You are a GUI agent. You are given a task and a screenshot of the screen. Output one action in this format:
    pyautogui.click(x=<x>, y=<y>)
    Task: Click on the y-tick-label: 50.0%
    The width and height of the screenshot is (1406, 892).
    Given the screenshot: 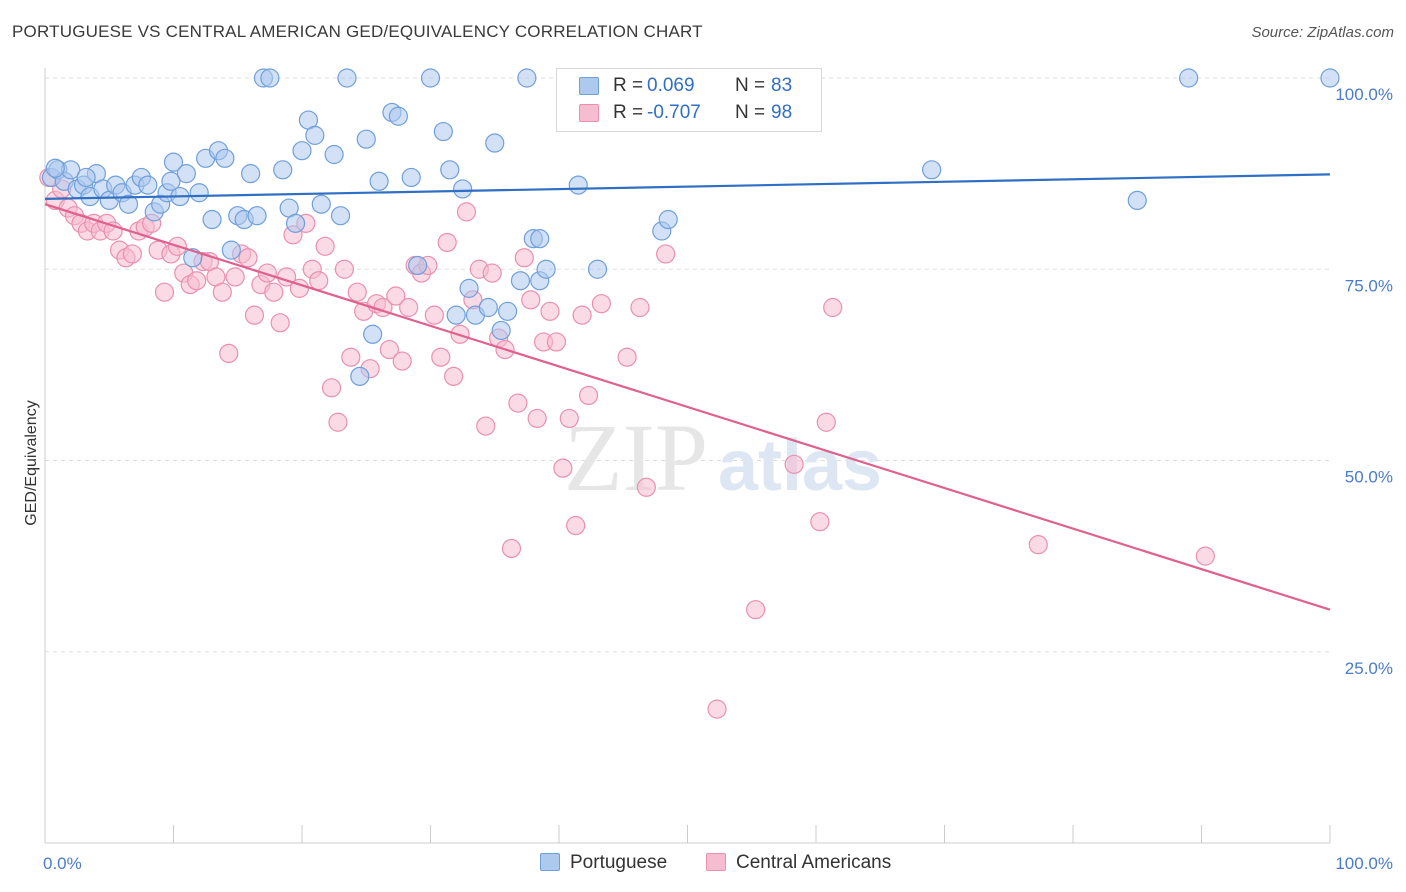 What is the action you would take?
    pyautogui.click(x=1369, y=477)
    